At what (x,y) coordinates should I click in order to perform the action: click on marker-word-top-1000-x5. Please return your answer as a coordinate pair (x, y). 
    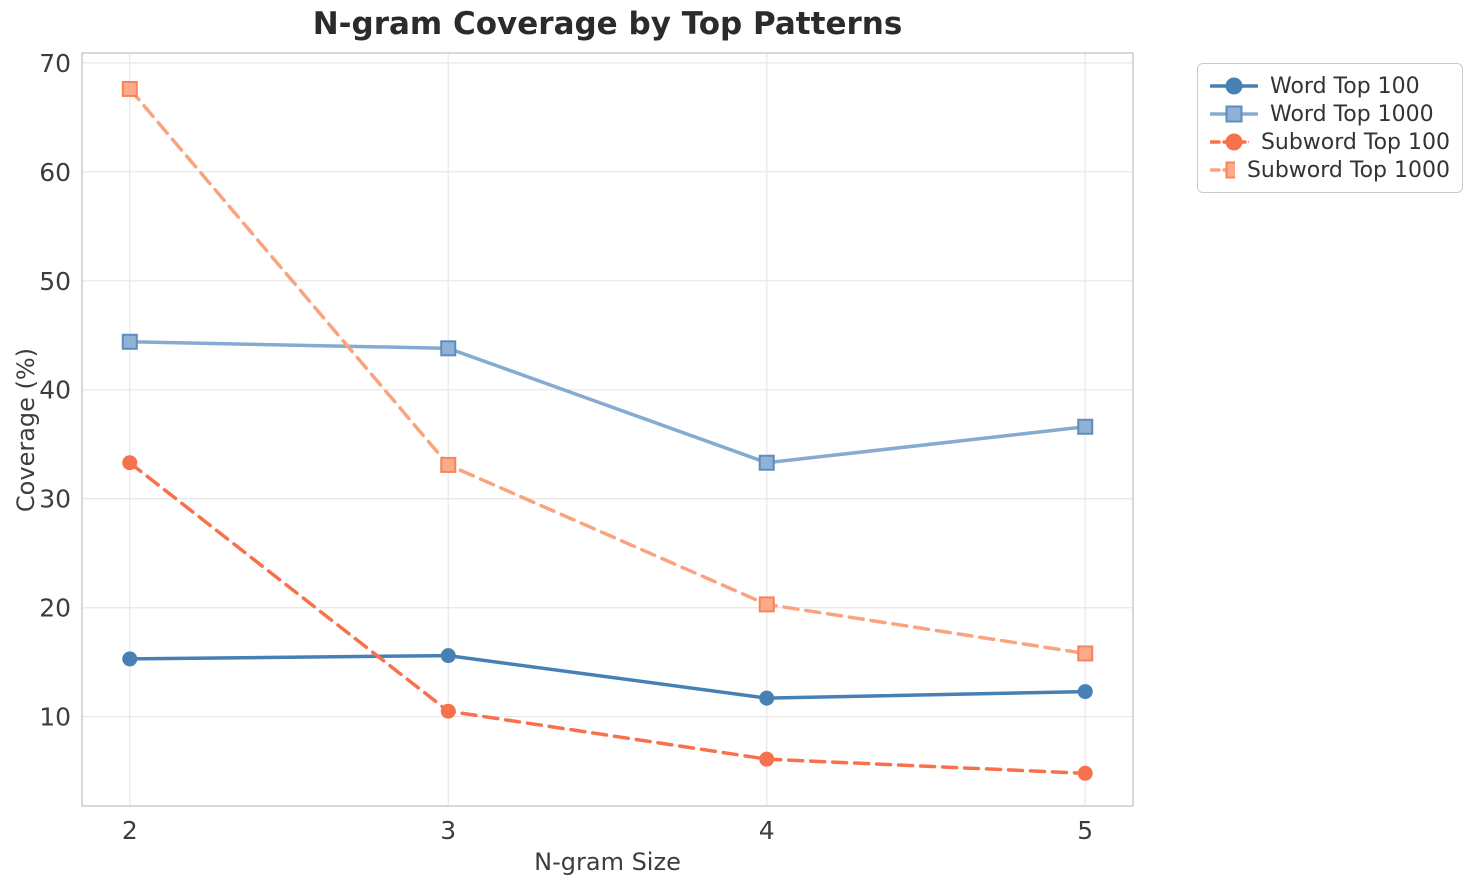
    Looking at the image, I should click on (1085, 426).